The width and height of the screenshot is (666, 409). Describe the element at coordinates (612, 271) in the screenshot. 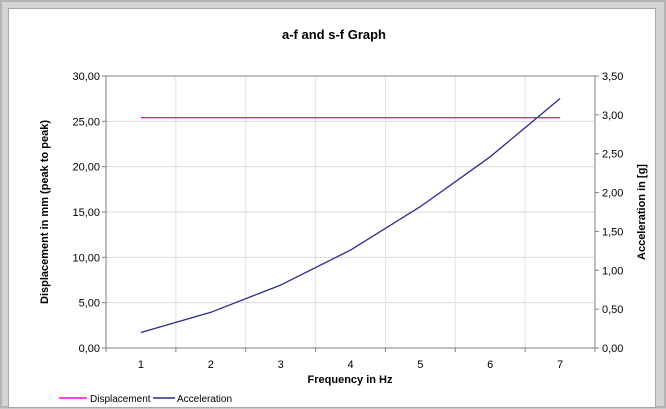

I see `y2-tick-label: 1,00` at that location.